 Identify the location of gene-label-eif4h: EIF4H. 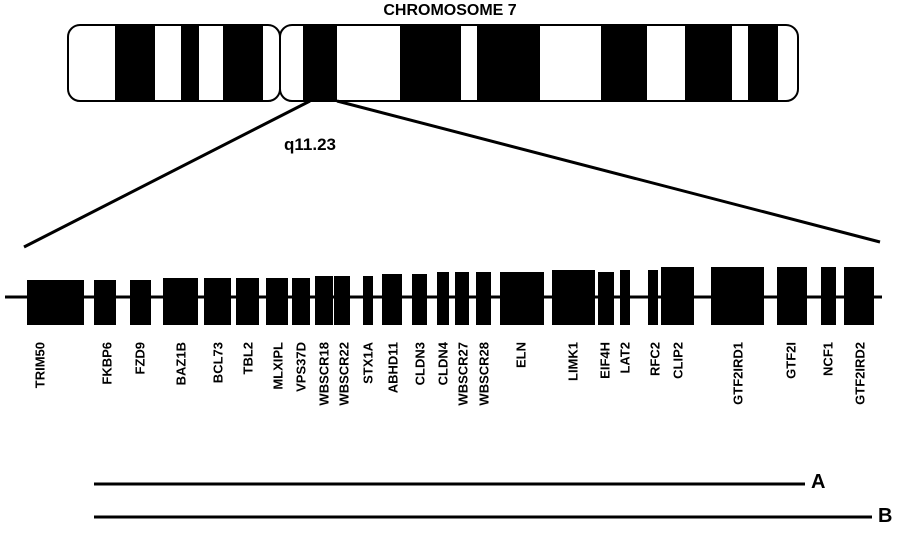
(605, 360).